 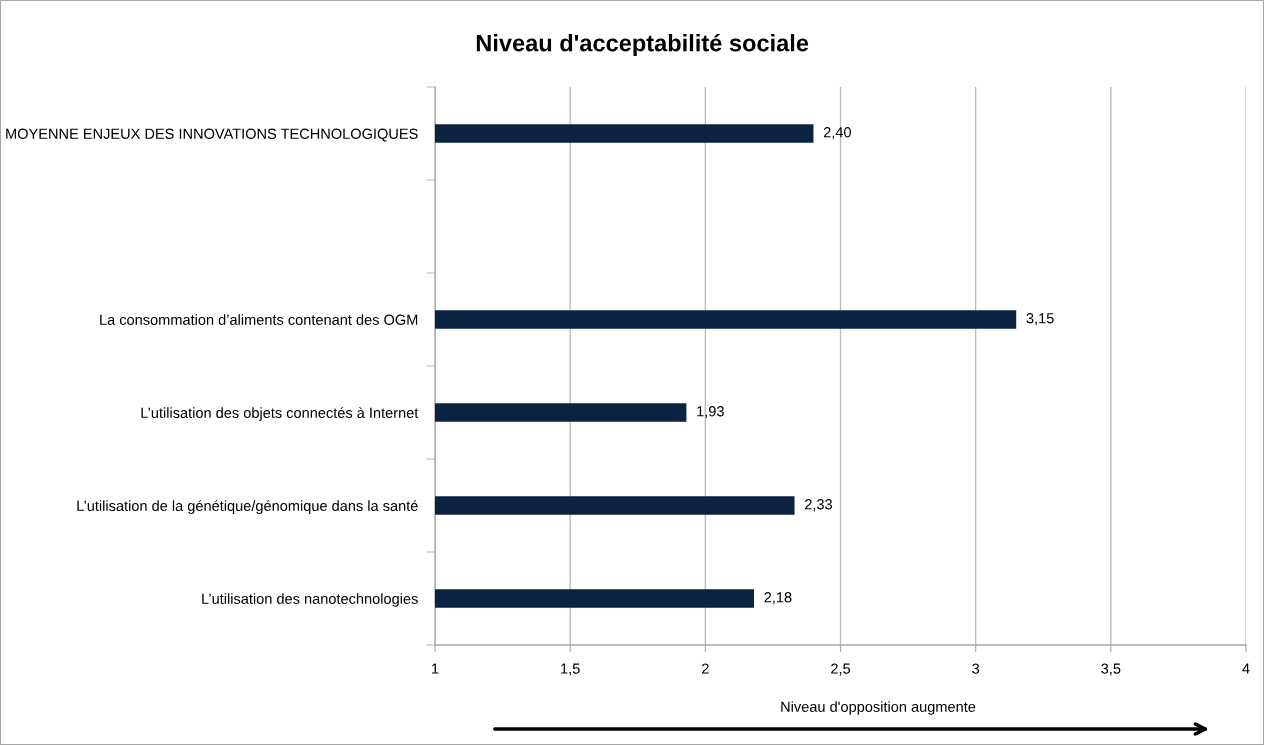 I want to click on y-tick-label: MOYENNE ENJEUX DES INNOVATIONS TECHNOLOGIQUES, so click(x=212, y=135).